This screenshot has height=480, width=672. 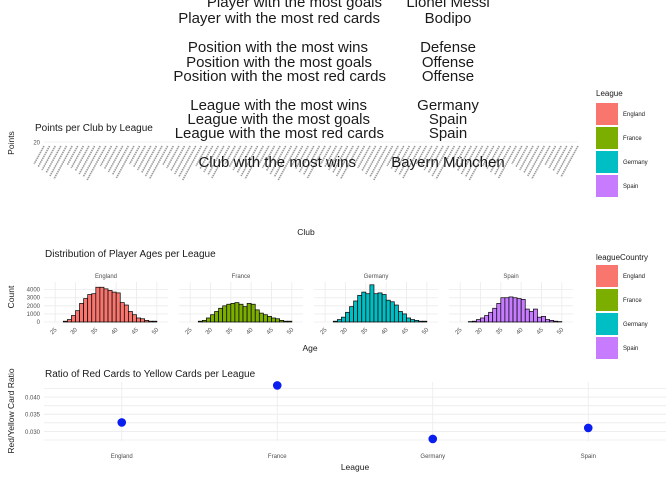 What do you see at coordinates (448, 119) in the screenshot?
I see `league-most-goals-value: Spain` at bounding box center [448, 119].